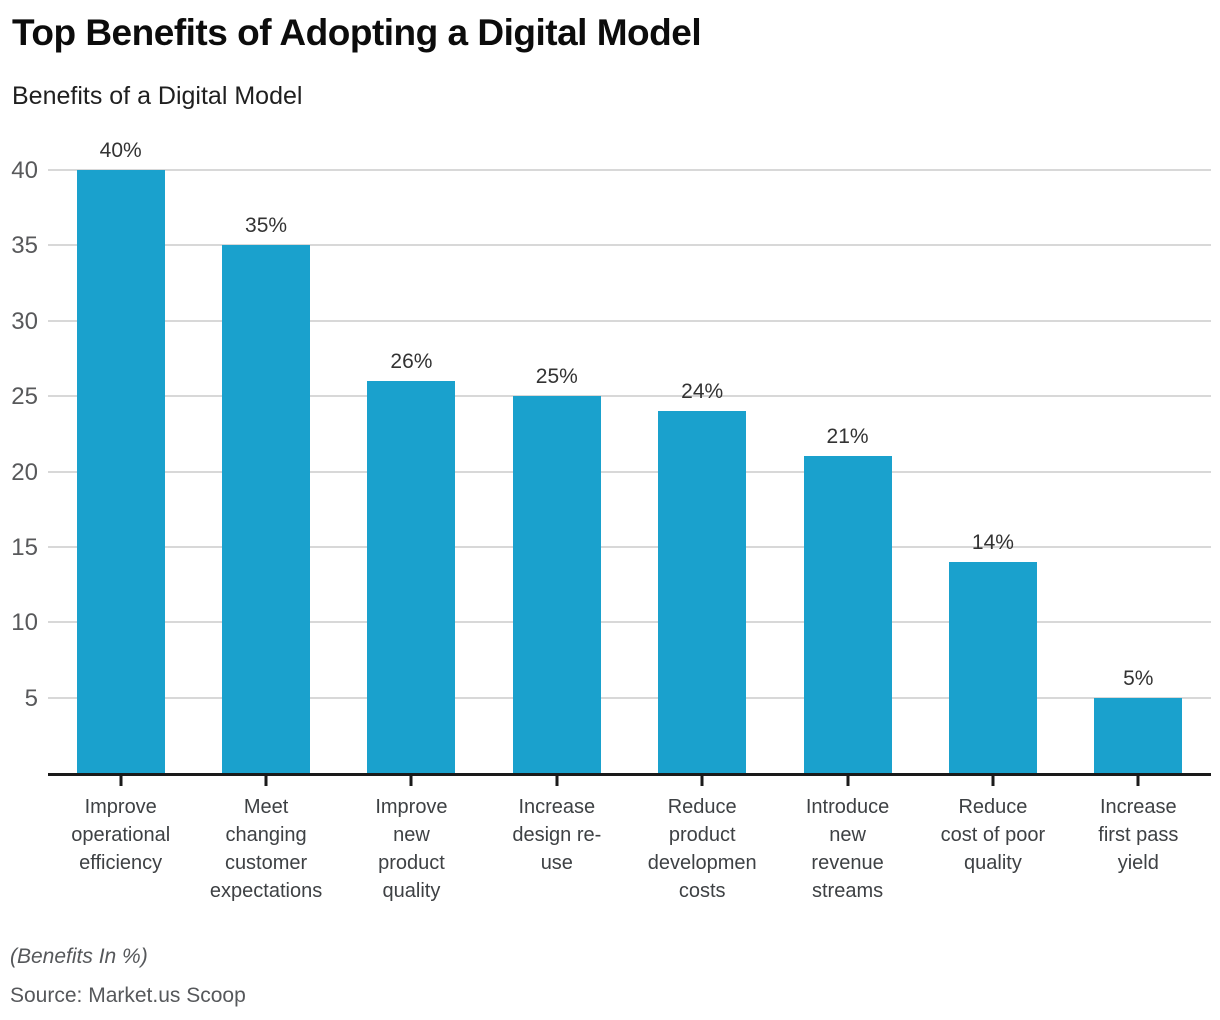 The width and height of the screenshot is (1220, 1020). Describe the element at coordinates (266, 226) in the screenshot. I see `bar-value-label: 35%` at that location.